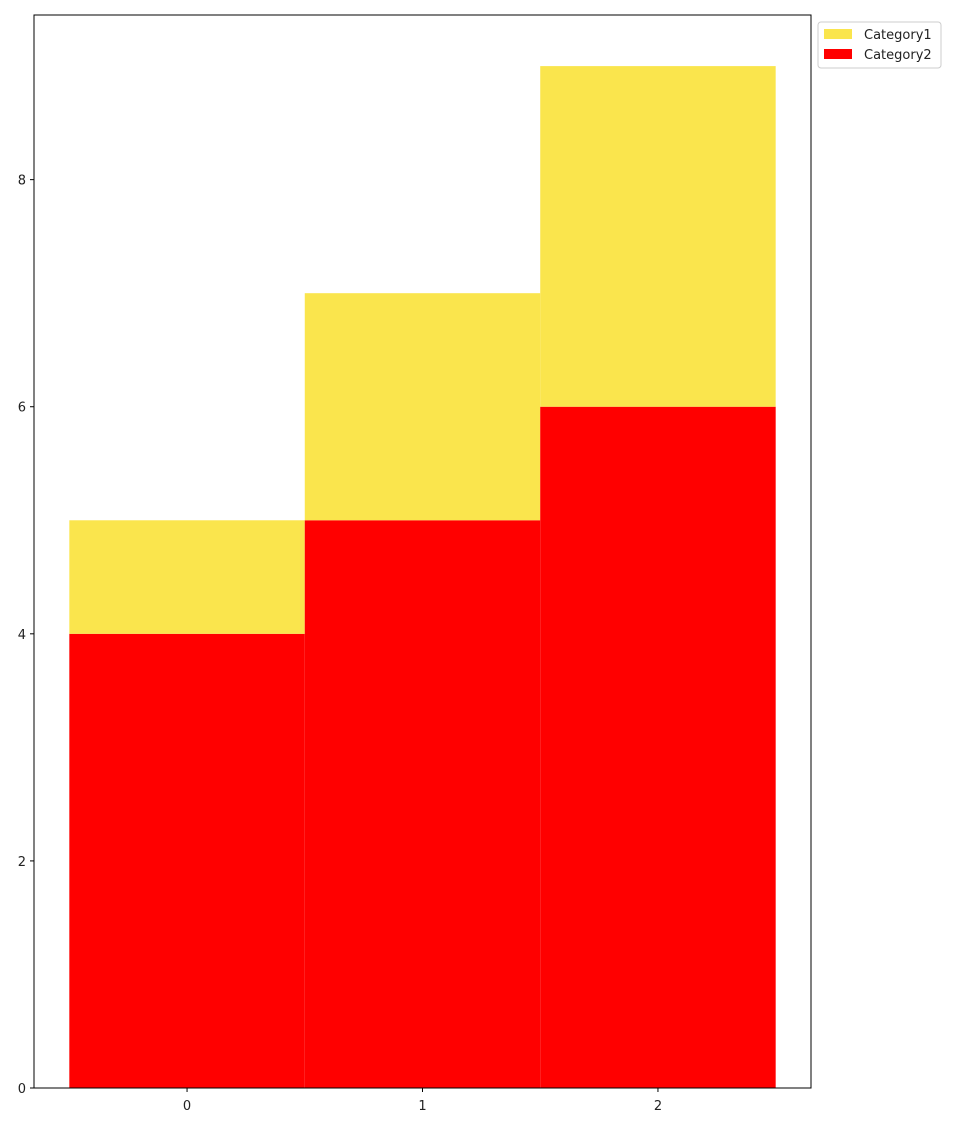  Describe the element at coordinates (898, 35) in the screenshot. I see `legend-label-category1: Category1` at that location.